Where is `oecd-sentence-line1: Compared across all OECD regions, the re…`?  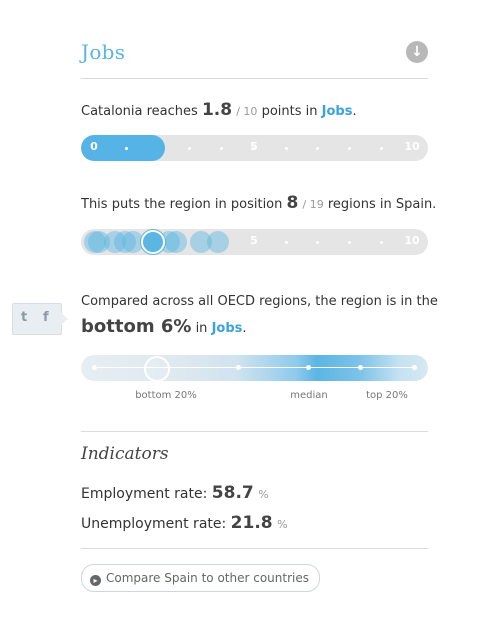
oecd-sentence-line1: Compared across all OECD regions, the re… is located at coordinates (259, 301).